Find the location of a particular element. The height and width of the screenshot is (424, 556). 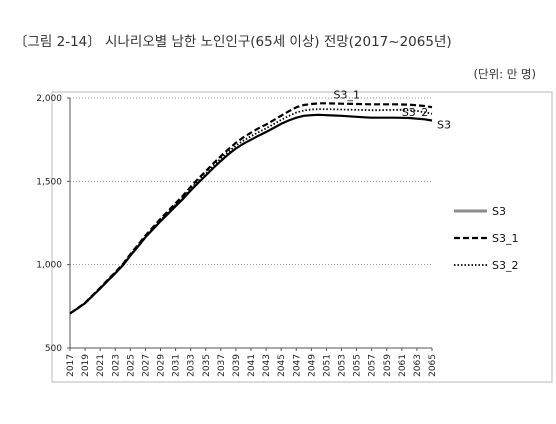

x-tick-label: 2049 is located at coordinates (312, 365).